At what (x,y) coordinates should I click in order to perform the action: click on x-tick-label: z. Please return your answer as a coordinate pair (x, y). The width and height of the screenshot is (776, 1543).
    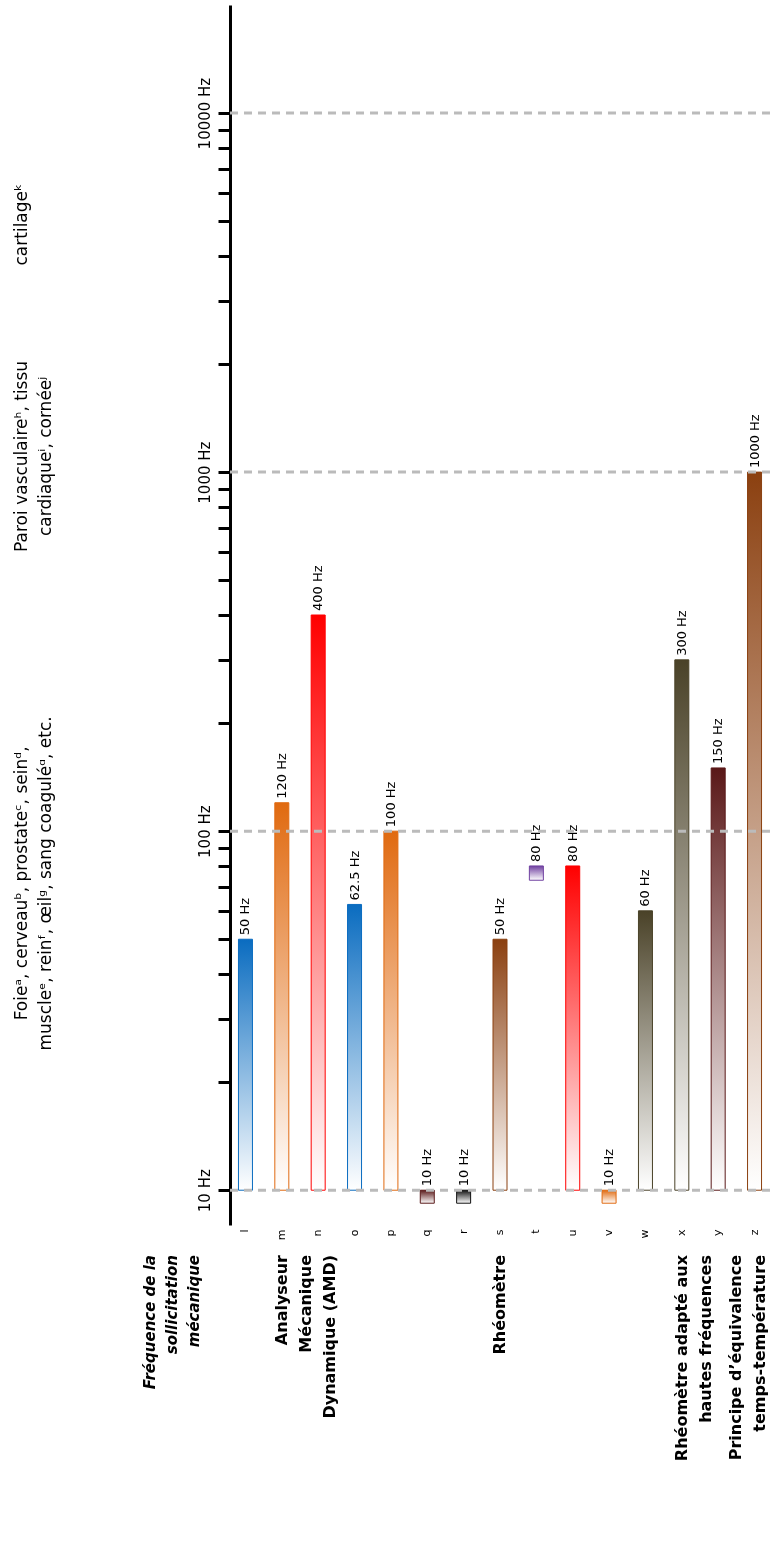
    Looking at the image, I should click on (754, 1232).